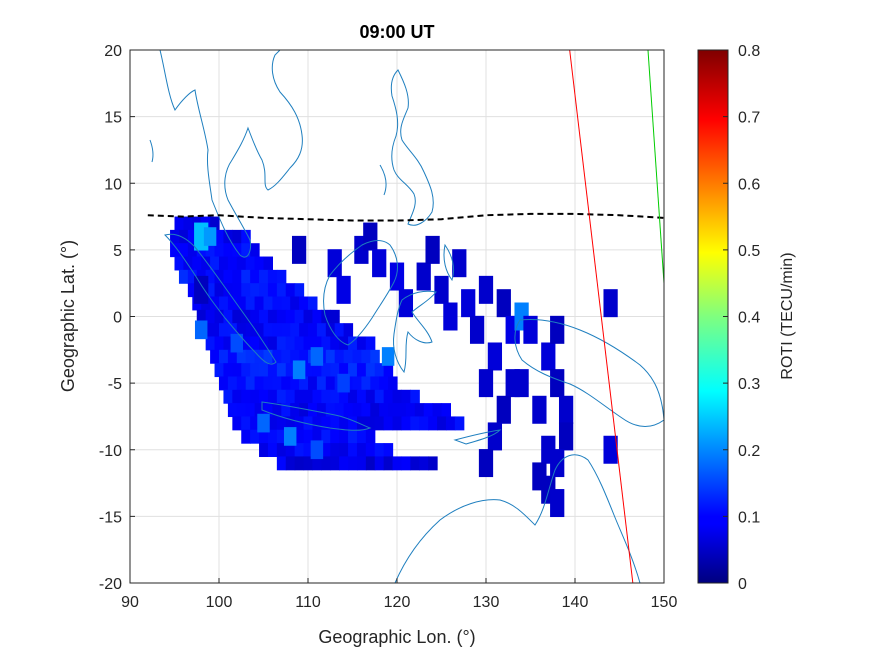 This screenshot has width=875, height=656. Describe the element at coordinates (405, 217) in the screenshot. I see `magnetic-equator-line` at that location.